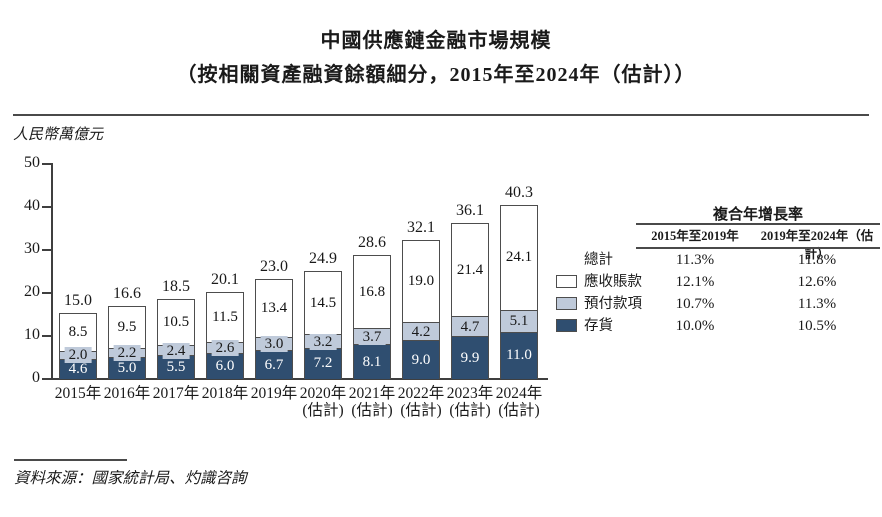  I want to click on title-divider, so click(441, 115).